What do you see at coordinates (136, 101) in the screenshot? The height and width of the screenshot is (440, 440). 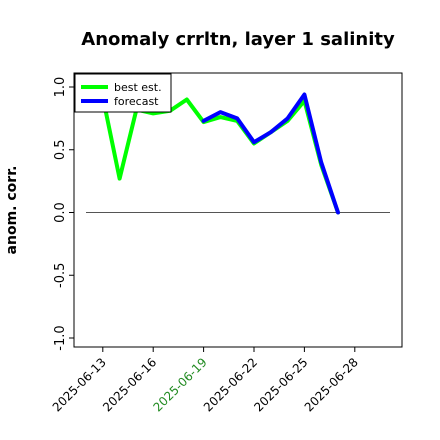 I see `legend-label-forecast: forecast` at bounding box center [136, 101].